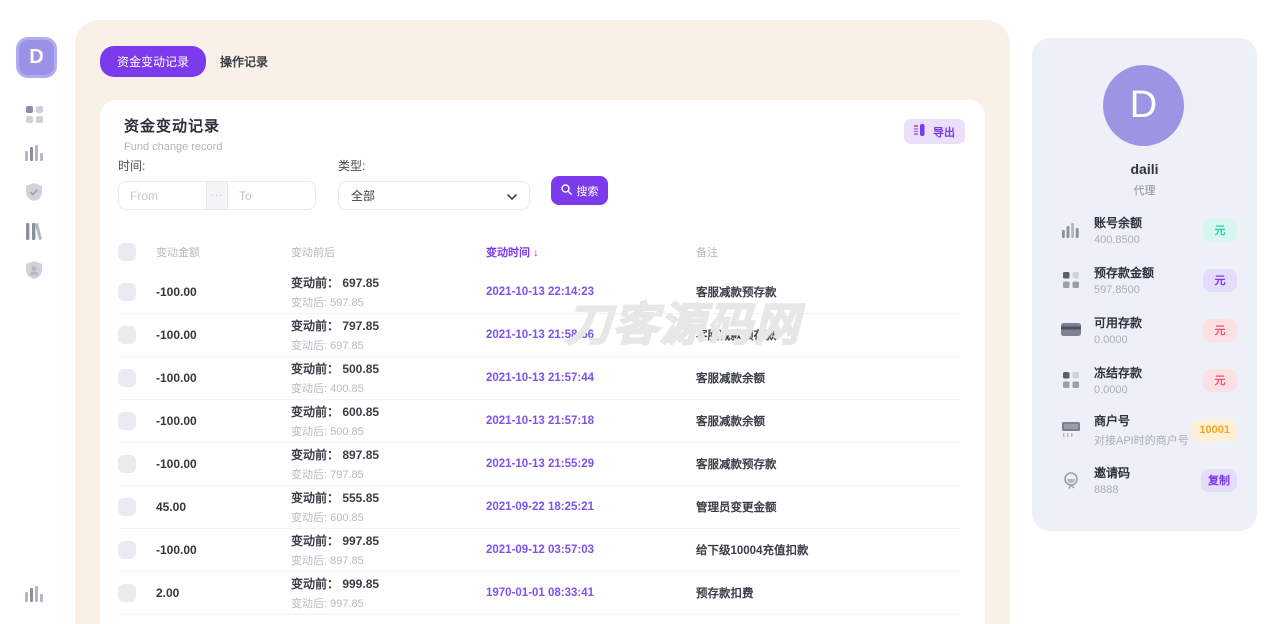  What do you see at coordinates (162, 195) in the screenshot?
I see `date-from-input` at bounding box center [162, 195].